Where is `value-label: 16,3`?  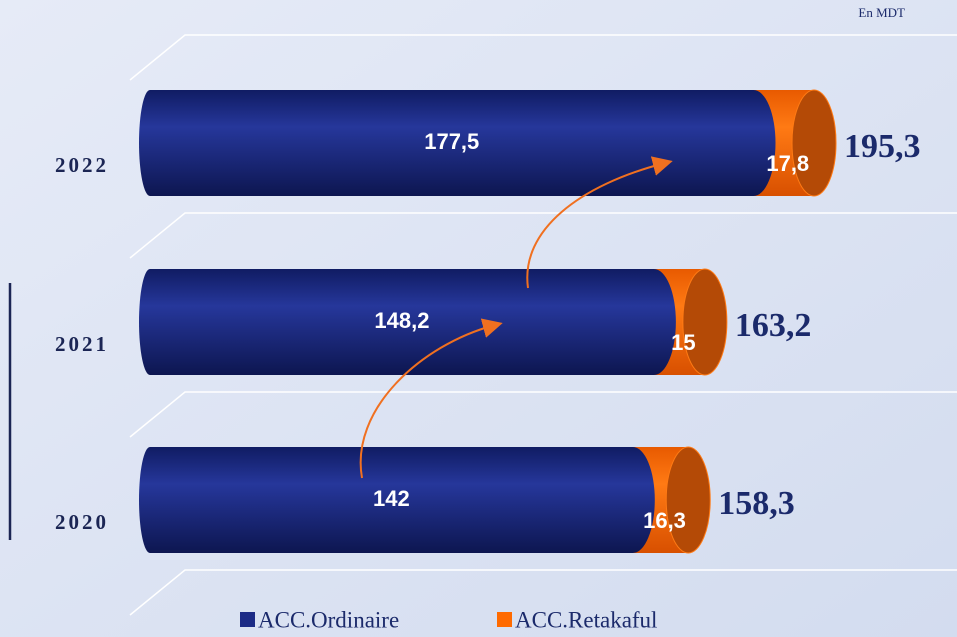 value-label: 16,3 is located at coordinates (664, 520).